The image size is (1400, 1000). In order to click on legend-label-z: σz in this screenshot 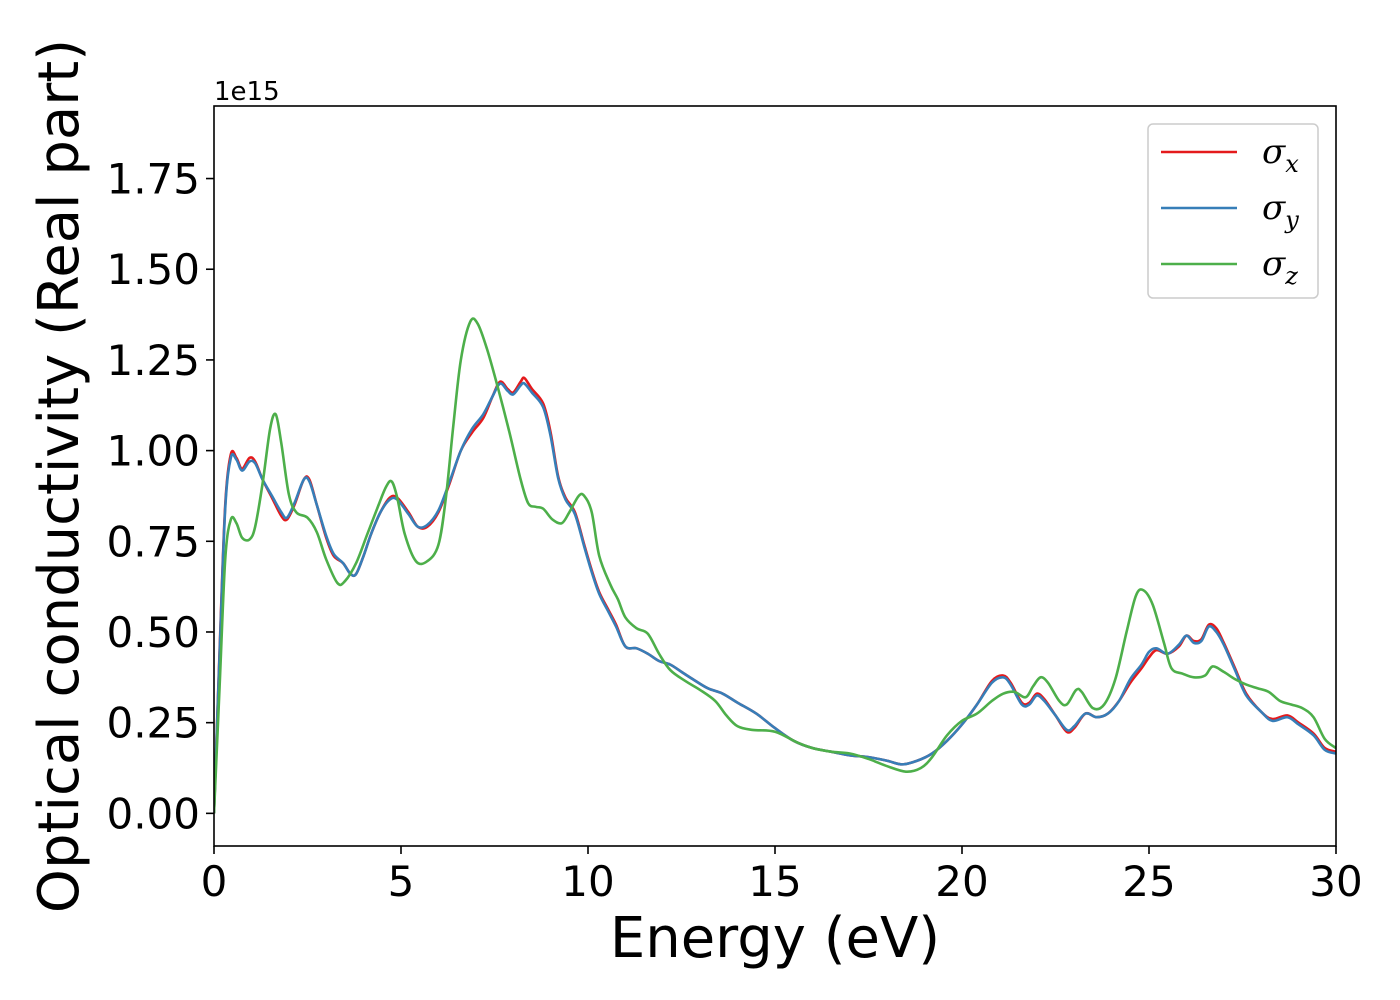, I will do `click(1280, 267)`.